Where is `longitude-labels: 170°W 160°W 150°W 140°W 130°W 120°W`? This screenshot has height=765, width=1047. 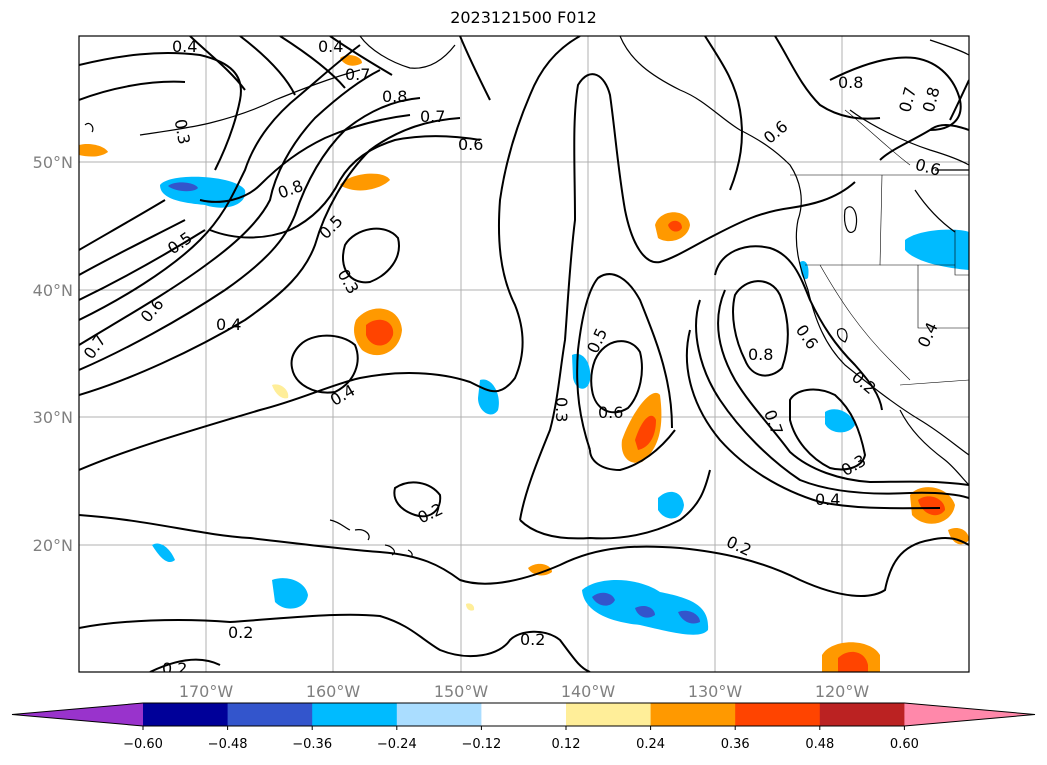
longitude-labels: 170°W 160°W 150°W 140°W 130°W 120°W is located at coordinates (524, 691).